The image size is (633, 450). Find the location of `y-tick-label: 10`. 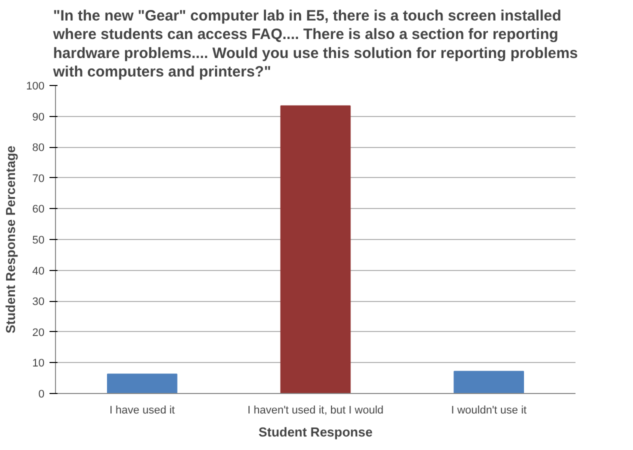

y-tick-label: 10 is located at coordinates (38, 364).